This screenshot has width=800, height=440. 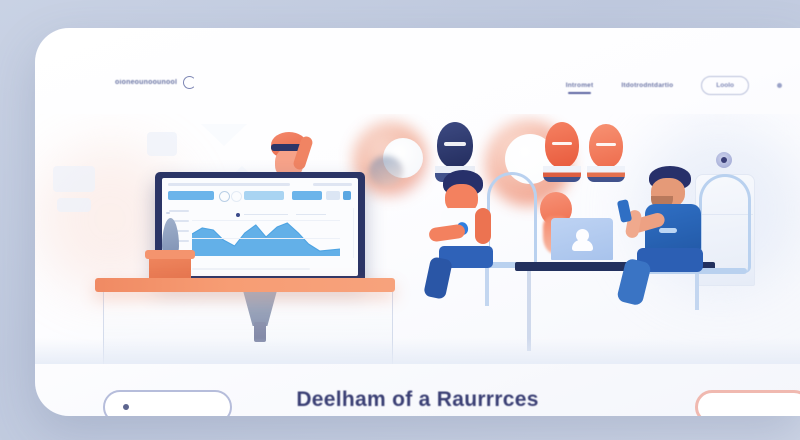 I want to click on dashboard-title-bar-secondary, so click(x=332, y=184).